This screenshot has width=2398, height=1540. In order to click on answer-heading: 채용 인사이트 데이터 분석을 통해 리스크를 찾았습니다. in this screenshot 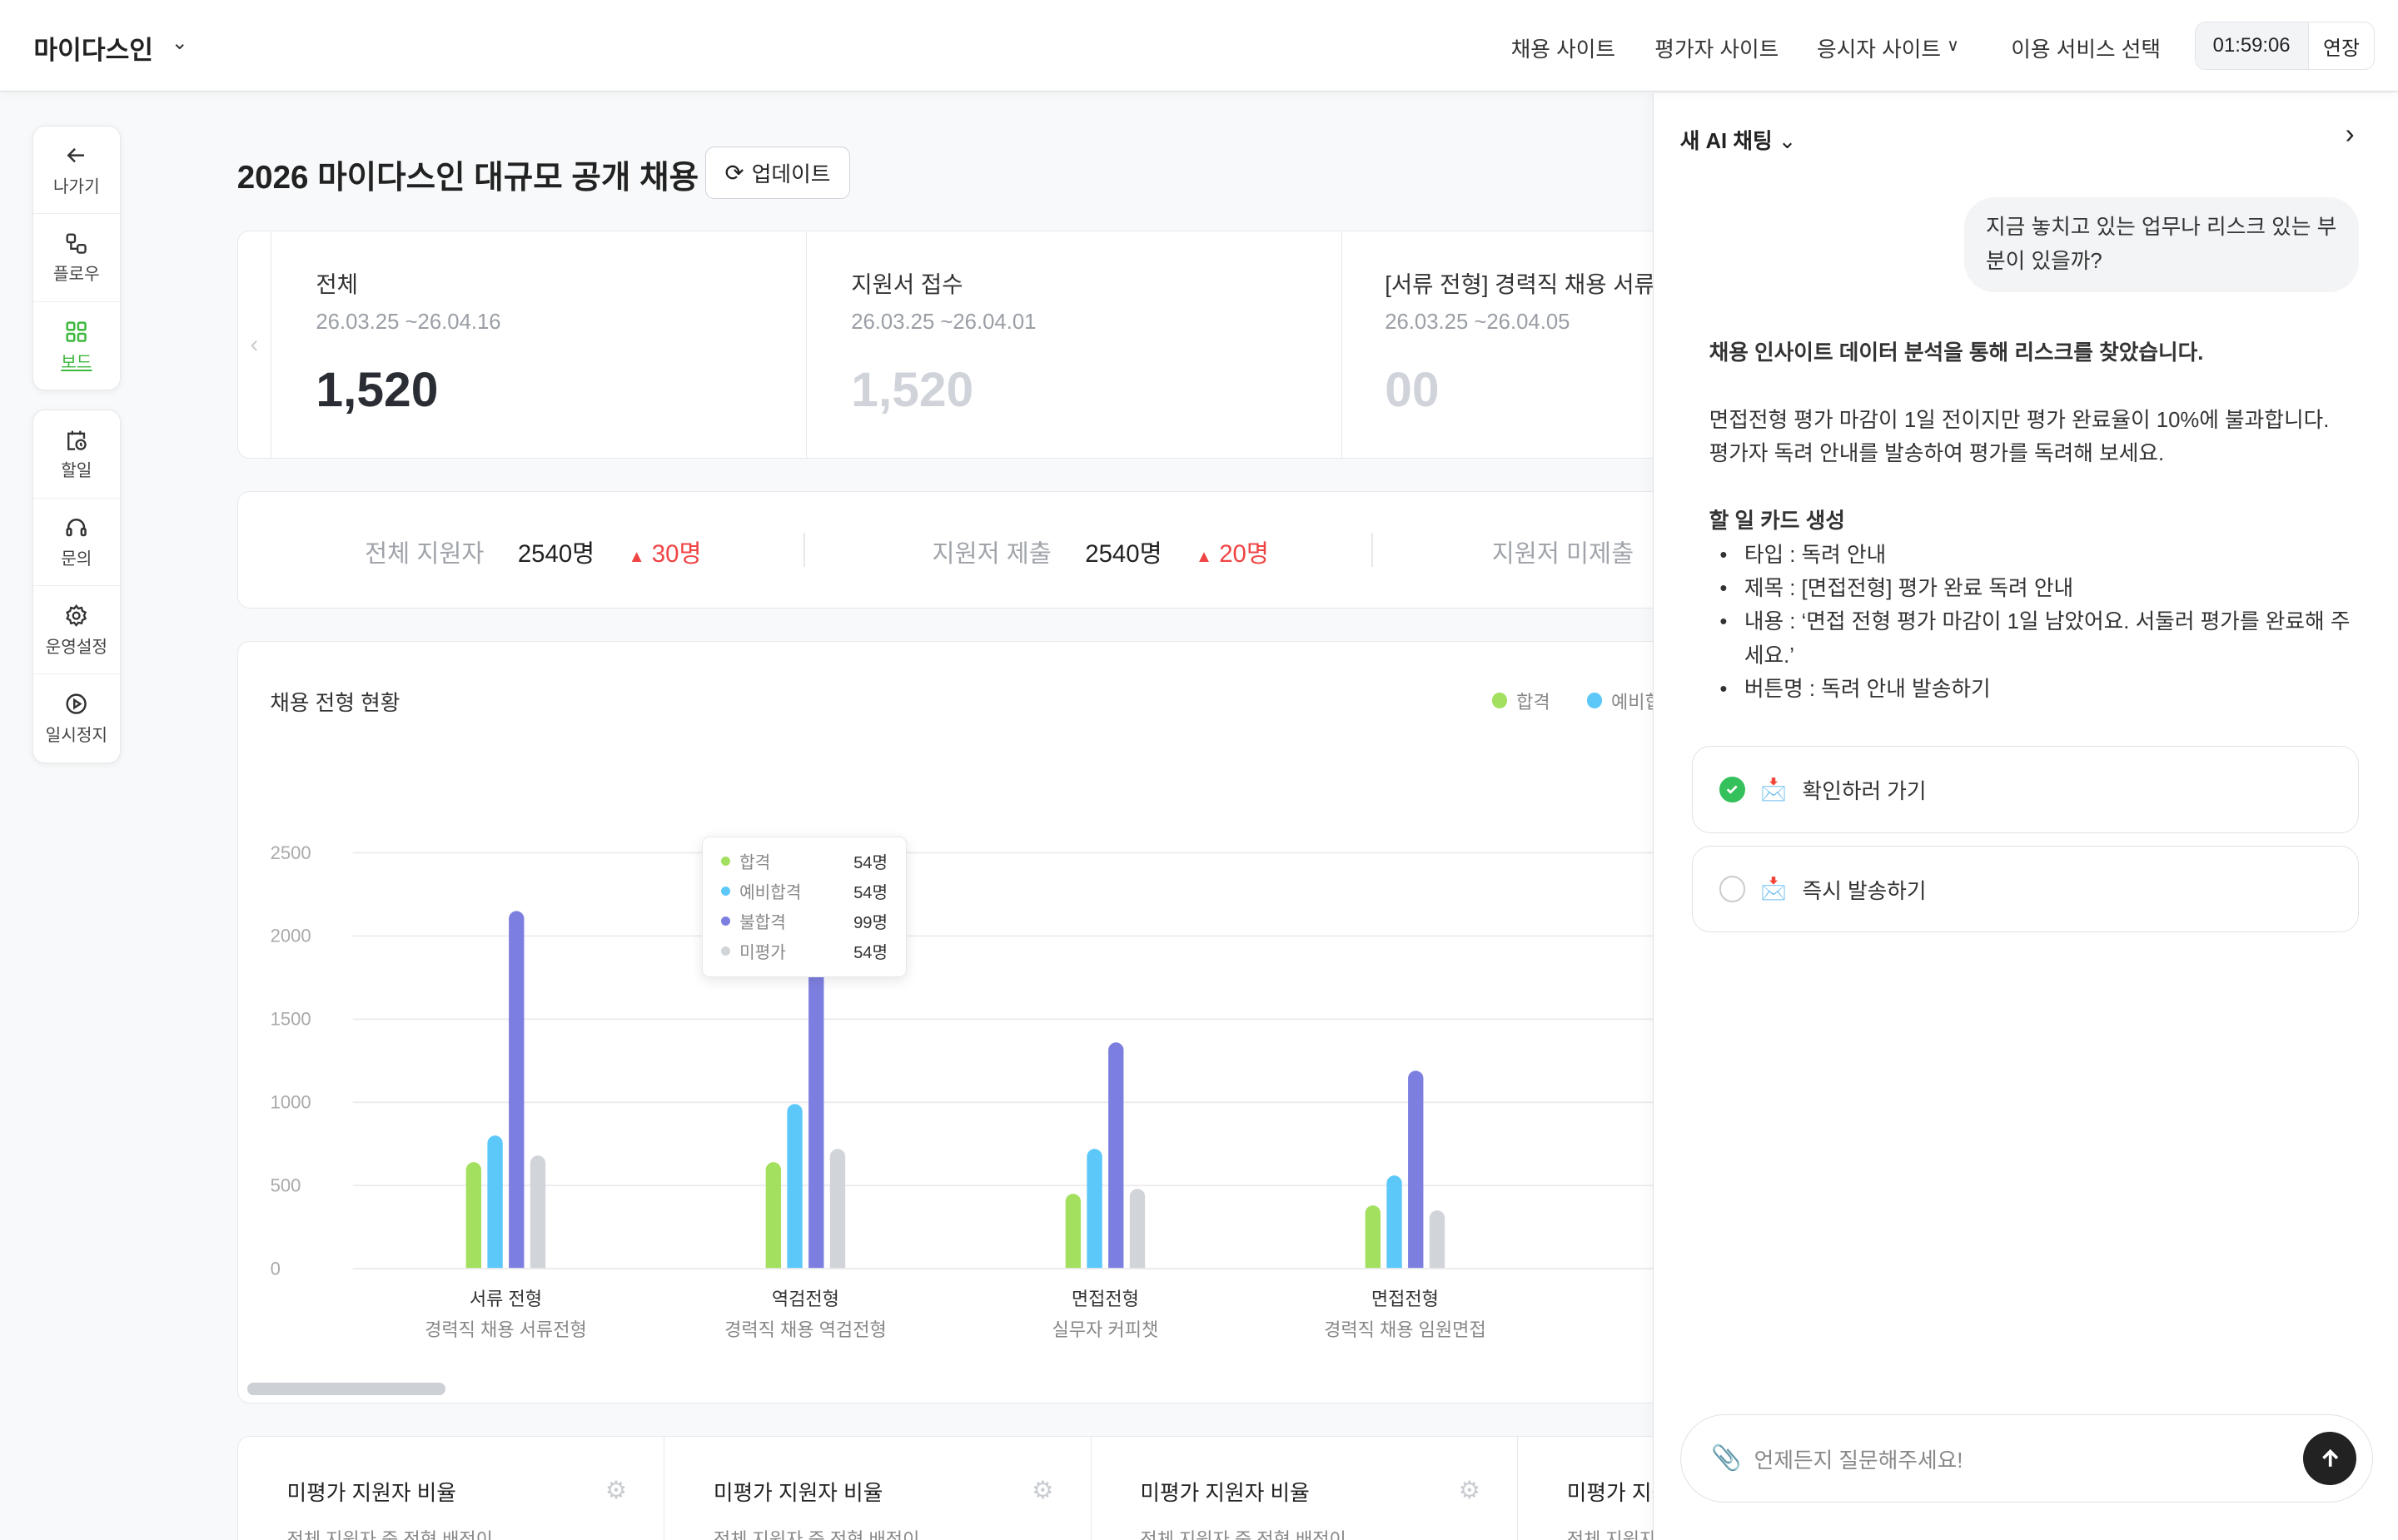, I will do `click(1956, 353)`.